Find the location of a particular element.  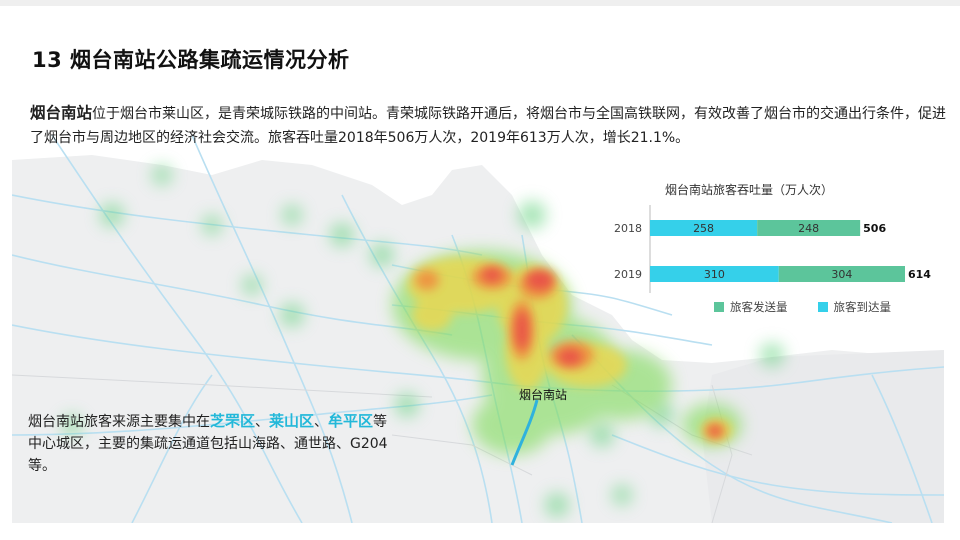

chart-legend: 旅客发送量 旅客到达量 is located at coordinates (817, 307).